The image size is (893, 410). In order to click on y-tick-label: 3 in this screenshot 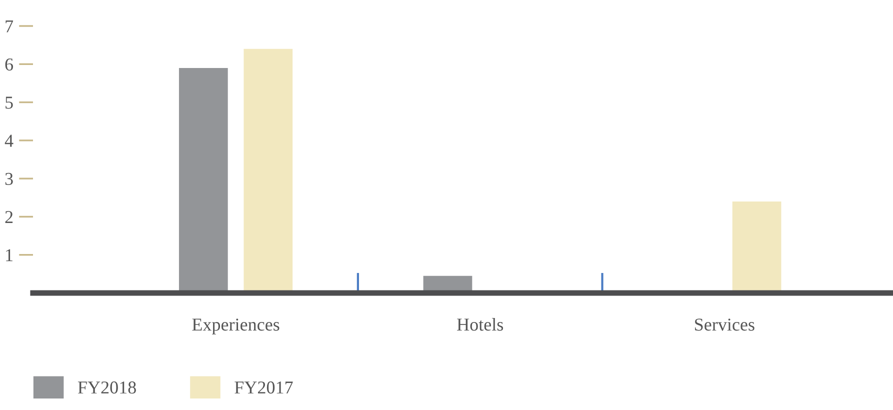, I will do `click(9, 179)`.